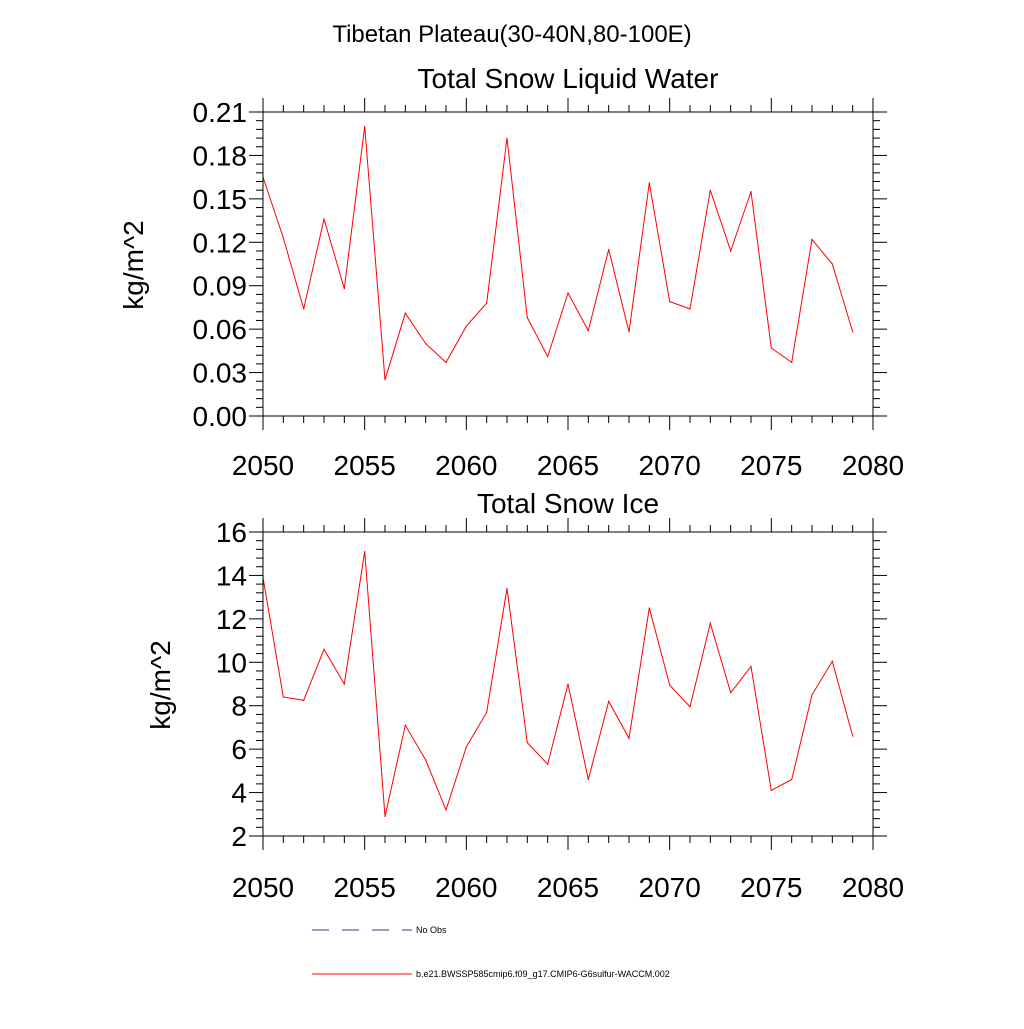  Describe the element at coordinates (231, 619) in the screenshot. I see `y-tick-label: 12` at that location.